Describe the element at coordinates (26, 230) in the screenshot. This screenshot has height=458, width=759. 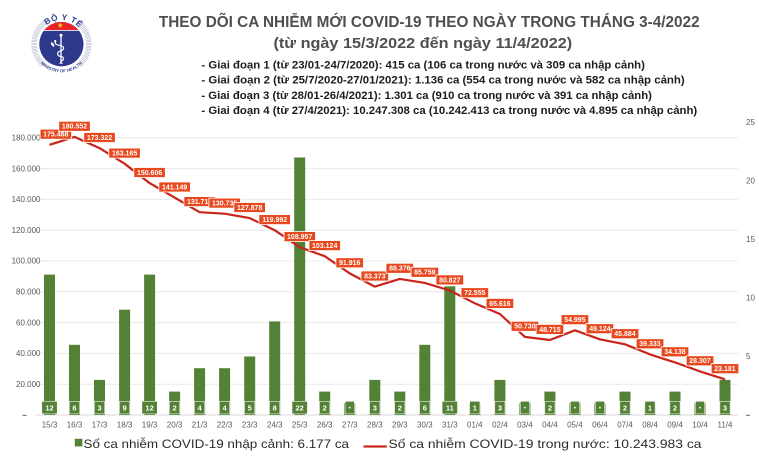
I see `svg-text: 120.000` at that location.